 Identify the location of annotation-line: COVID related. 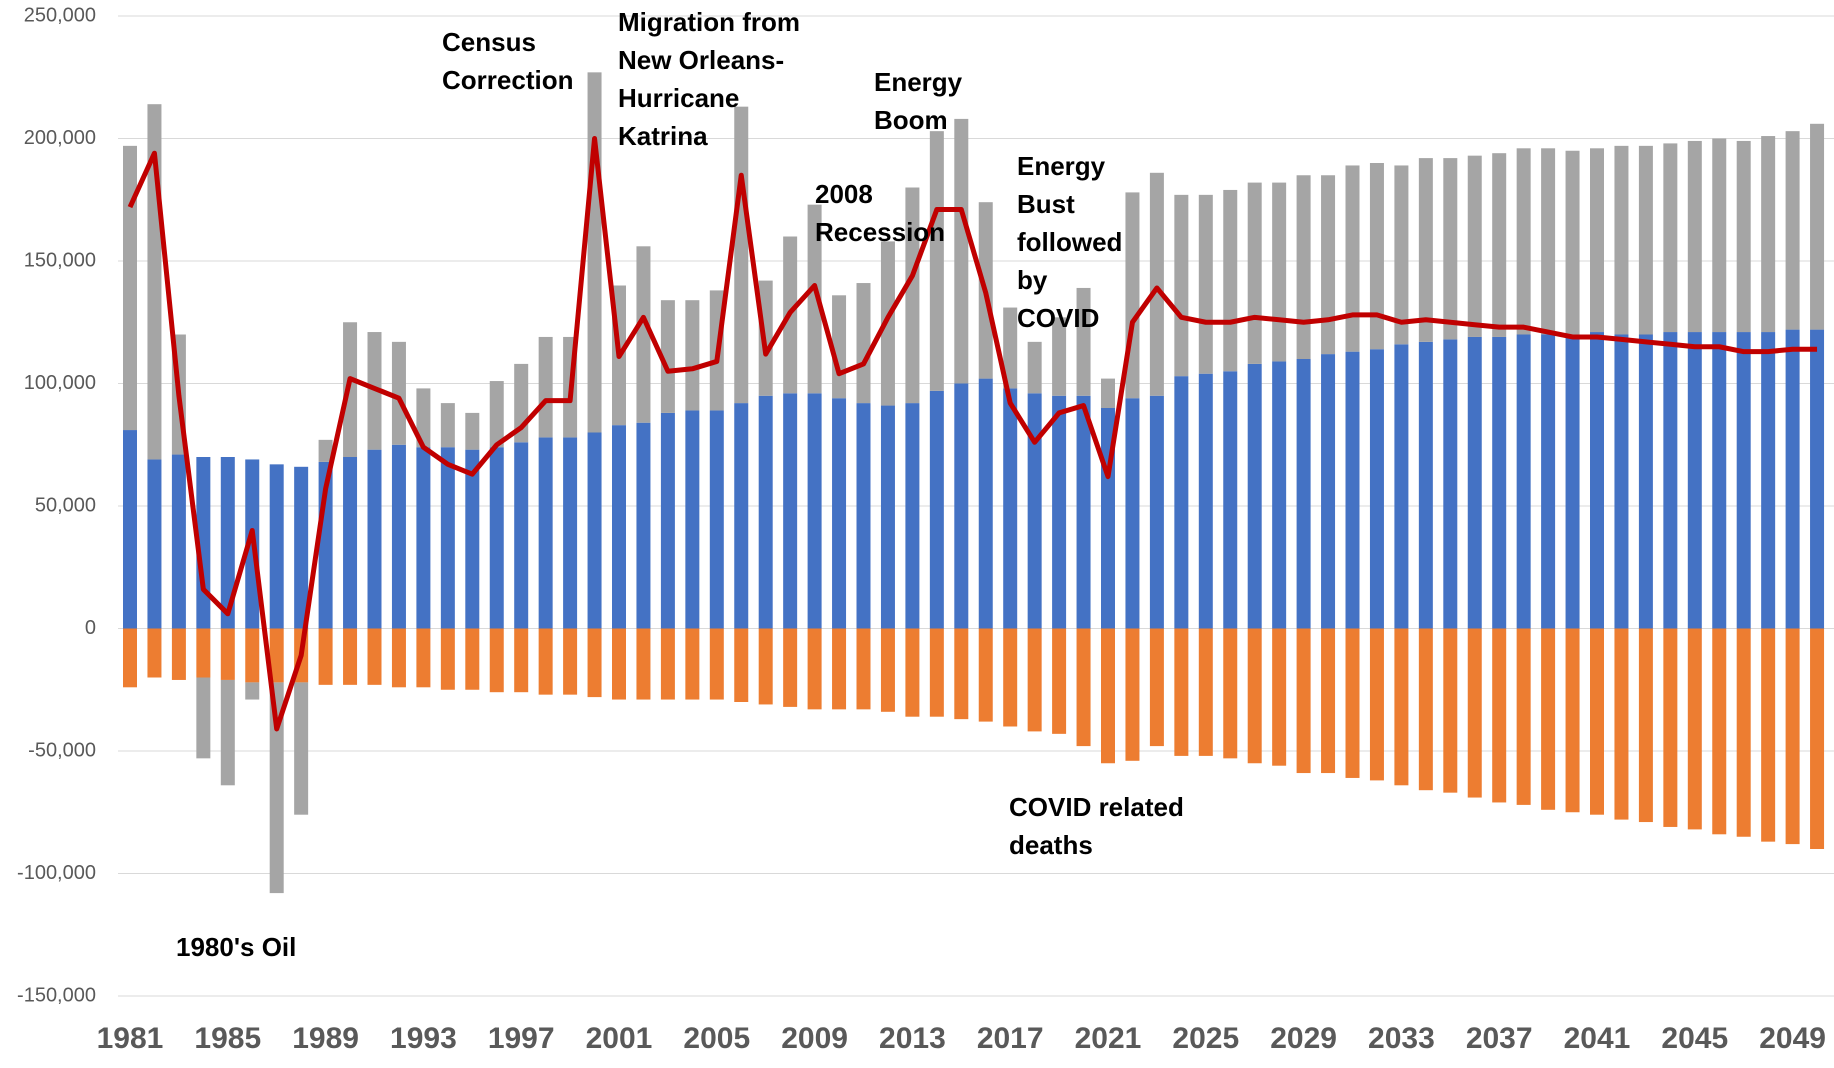
(1096, 807).